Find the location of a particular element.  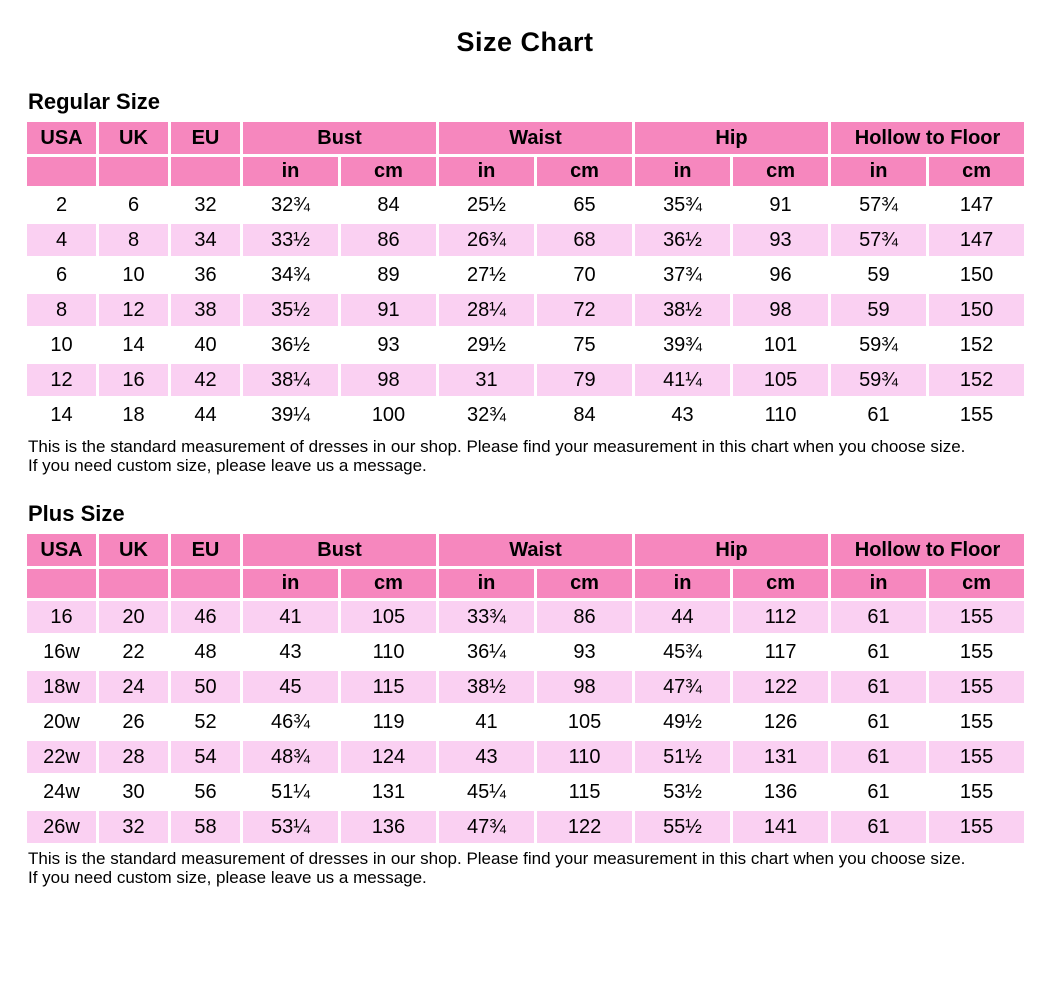

data-cell: 96 is located at coordinates (781, 275).